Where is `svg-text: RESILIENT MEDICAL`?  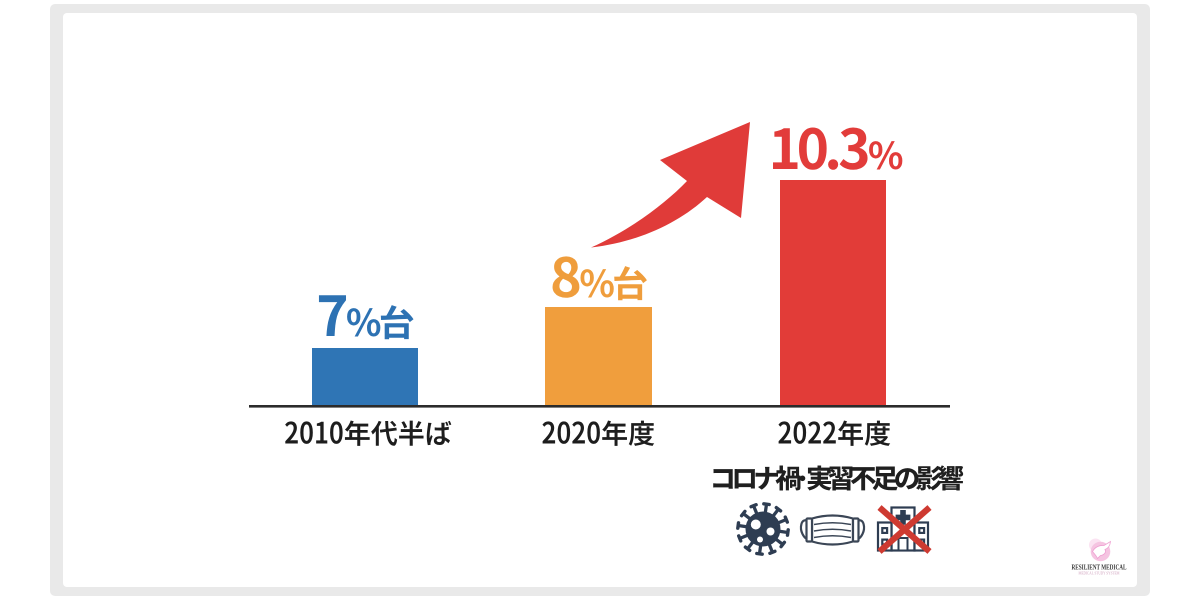
svg-text: RESILIENT MEDICAL is located at coordinates (1099, 567).